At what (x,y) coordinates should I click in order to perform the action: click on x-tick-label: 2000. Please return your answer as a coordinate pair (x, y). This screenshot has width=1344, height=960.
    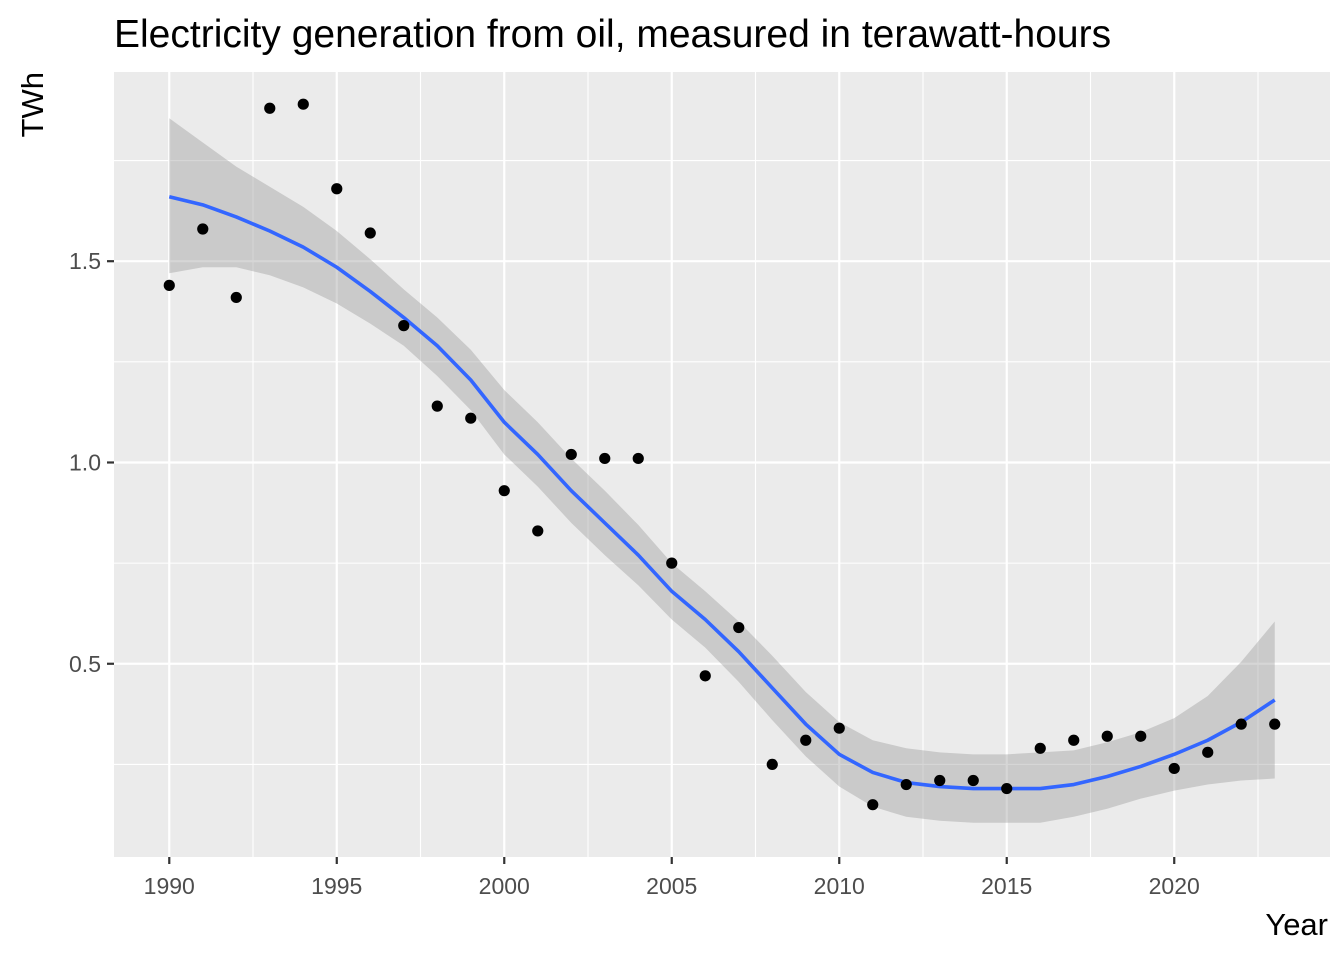
    Looking at the image, I should click on (504, 886).